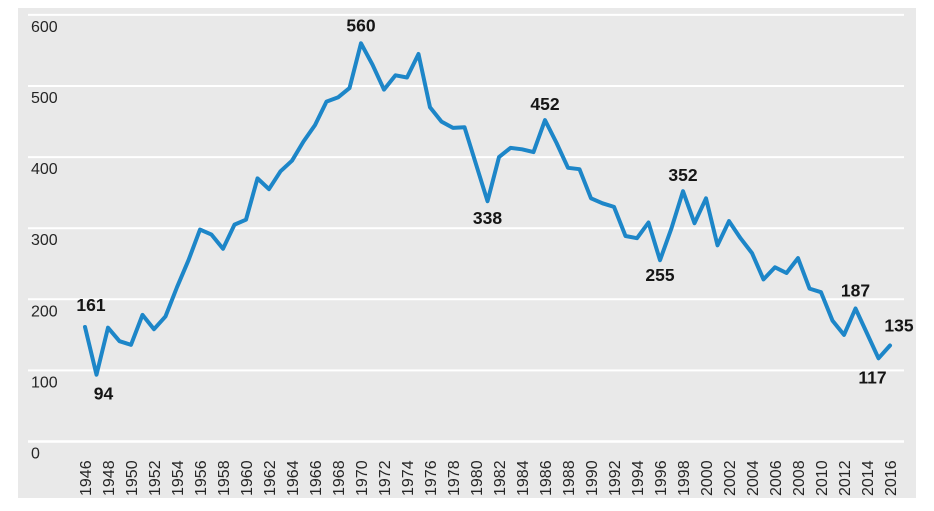  Describe the element at coordinates (385, 478) in the screenshot. I see `x-axis-tick-label: 1972` at that location.